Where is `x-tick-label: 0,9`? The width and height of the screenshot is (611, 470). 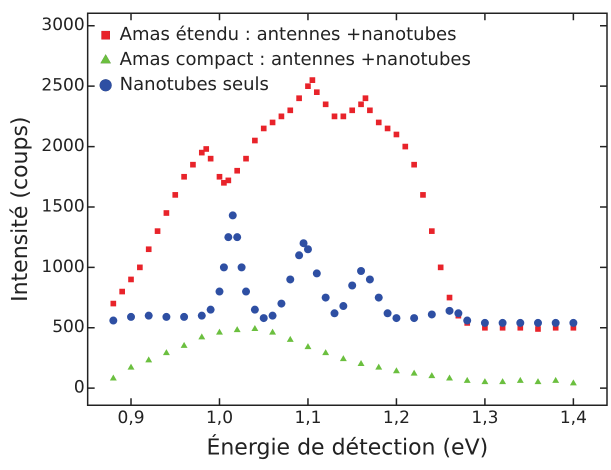
x-tick-label: 0,9 is located at coordinates (131, 418).